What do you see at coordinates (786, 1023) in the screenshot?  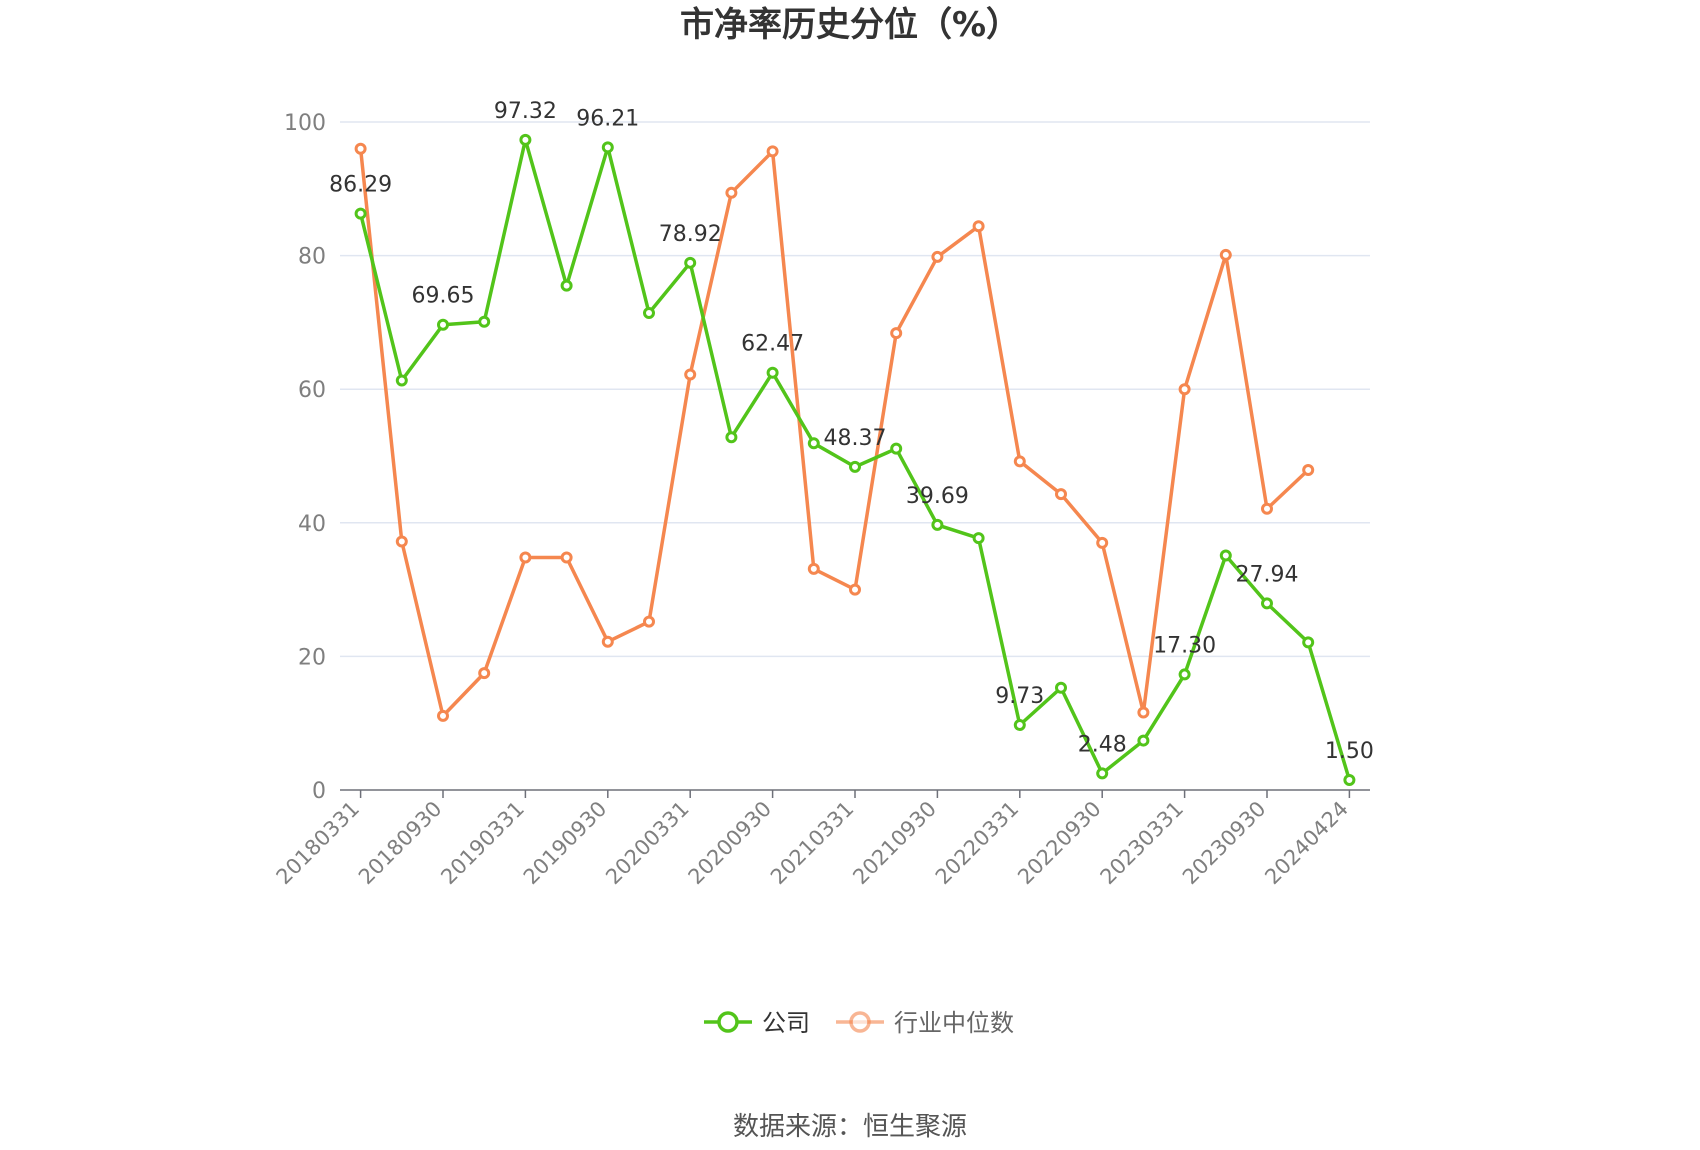 I see `legend-label: 公司` at bounding box center [786, 1023].